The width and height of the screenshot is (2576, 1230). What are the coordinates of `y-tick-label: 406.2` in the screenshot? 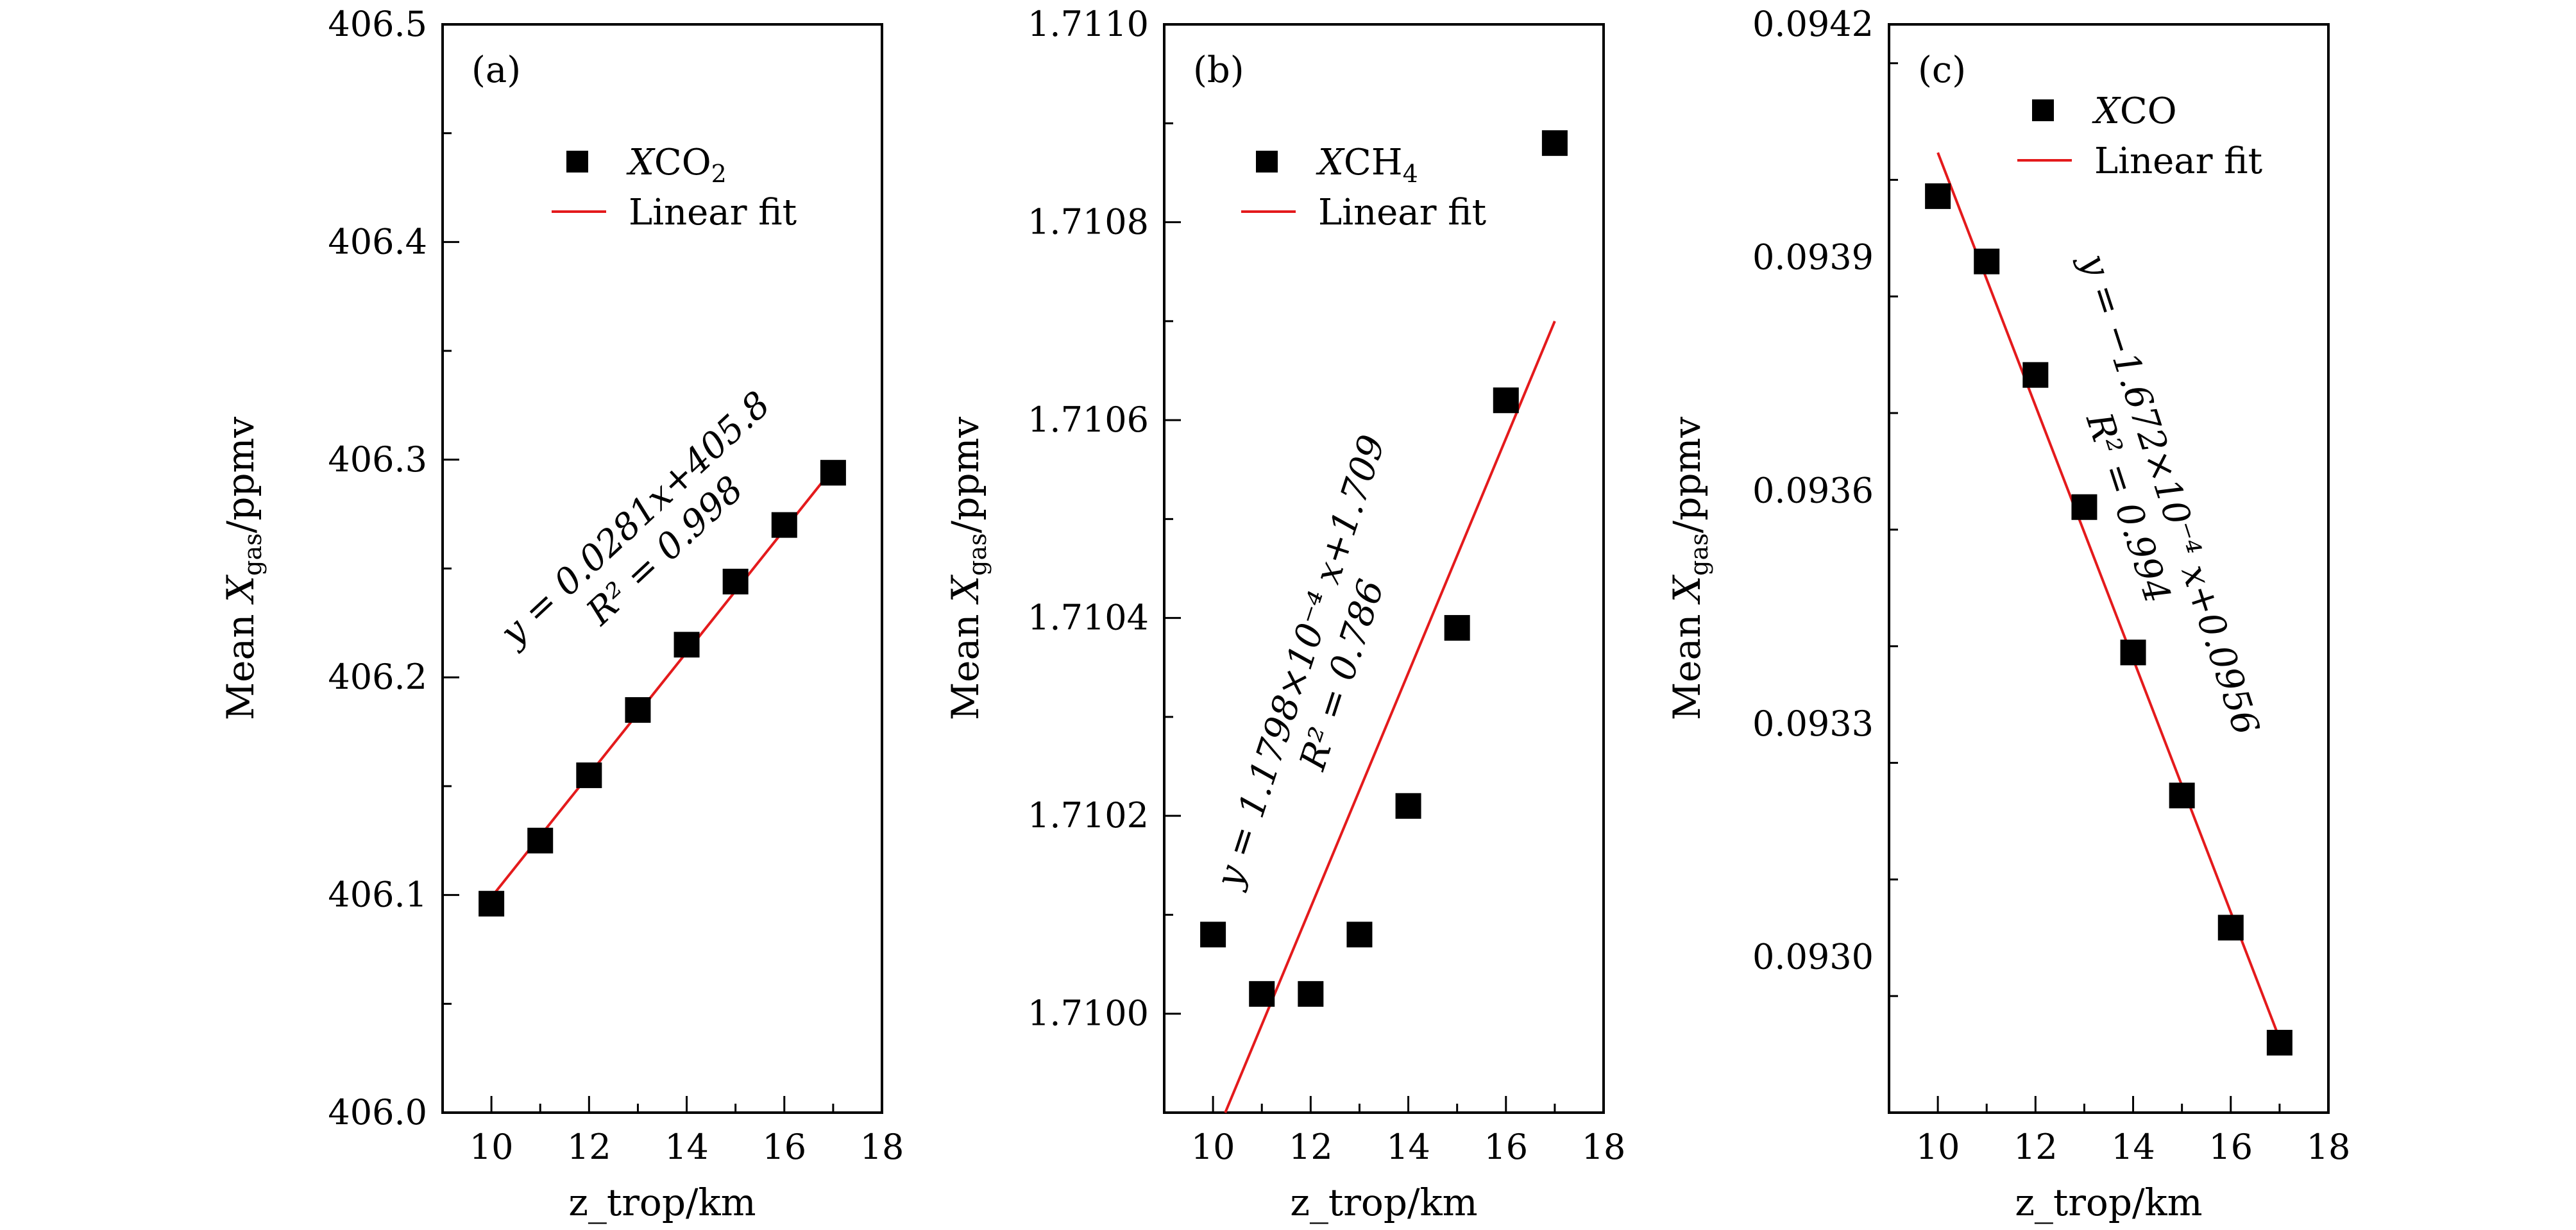 It's located at (377, 677).